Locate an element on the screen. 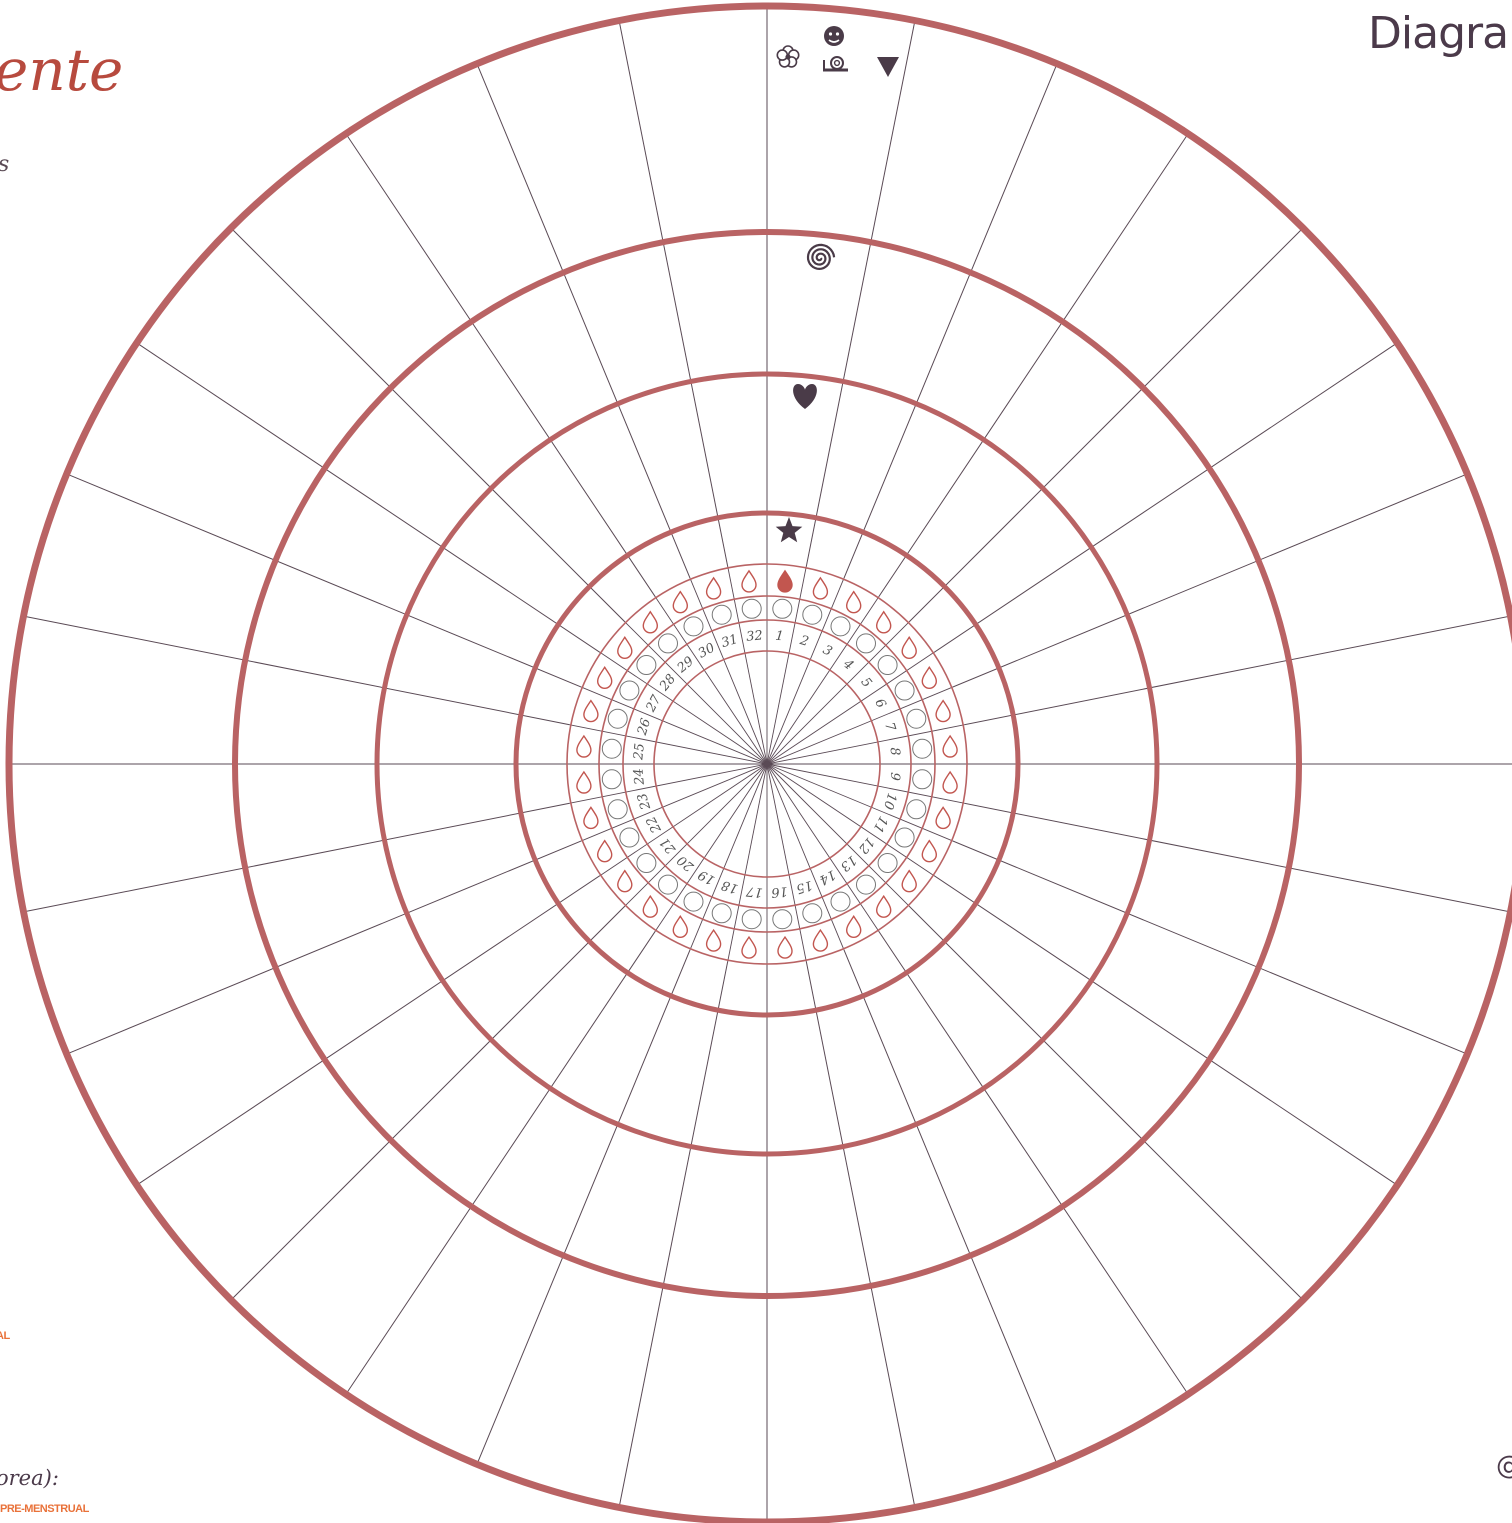  day-number: 8 is located at coordinates (895, 752).